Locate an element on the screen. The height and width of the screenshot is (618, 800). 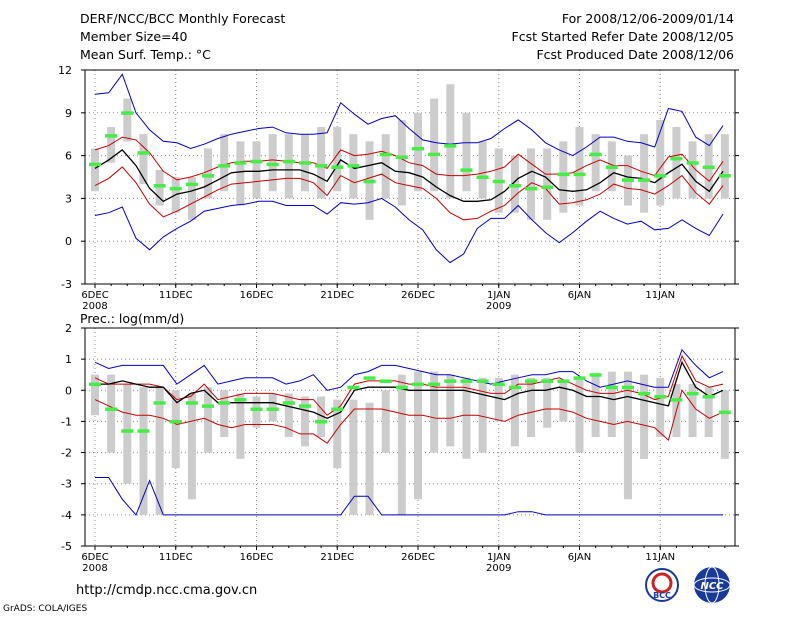
series-line-max is located at coordinates (409, 369).